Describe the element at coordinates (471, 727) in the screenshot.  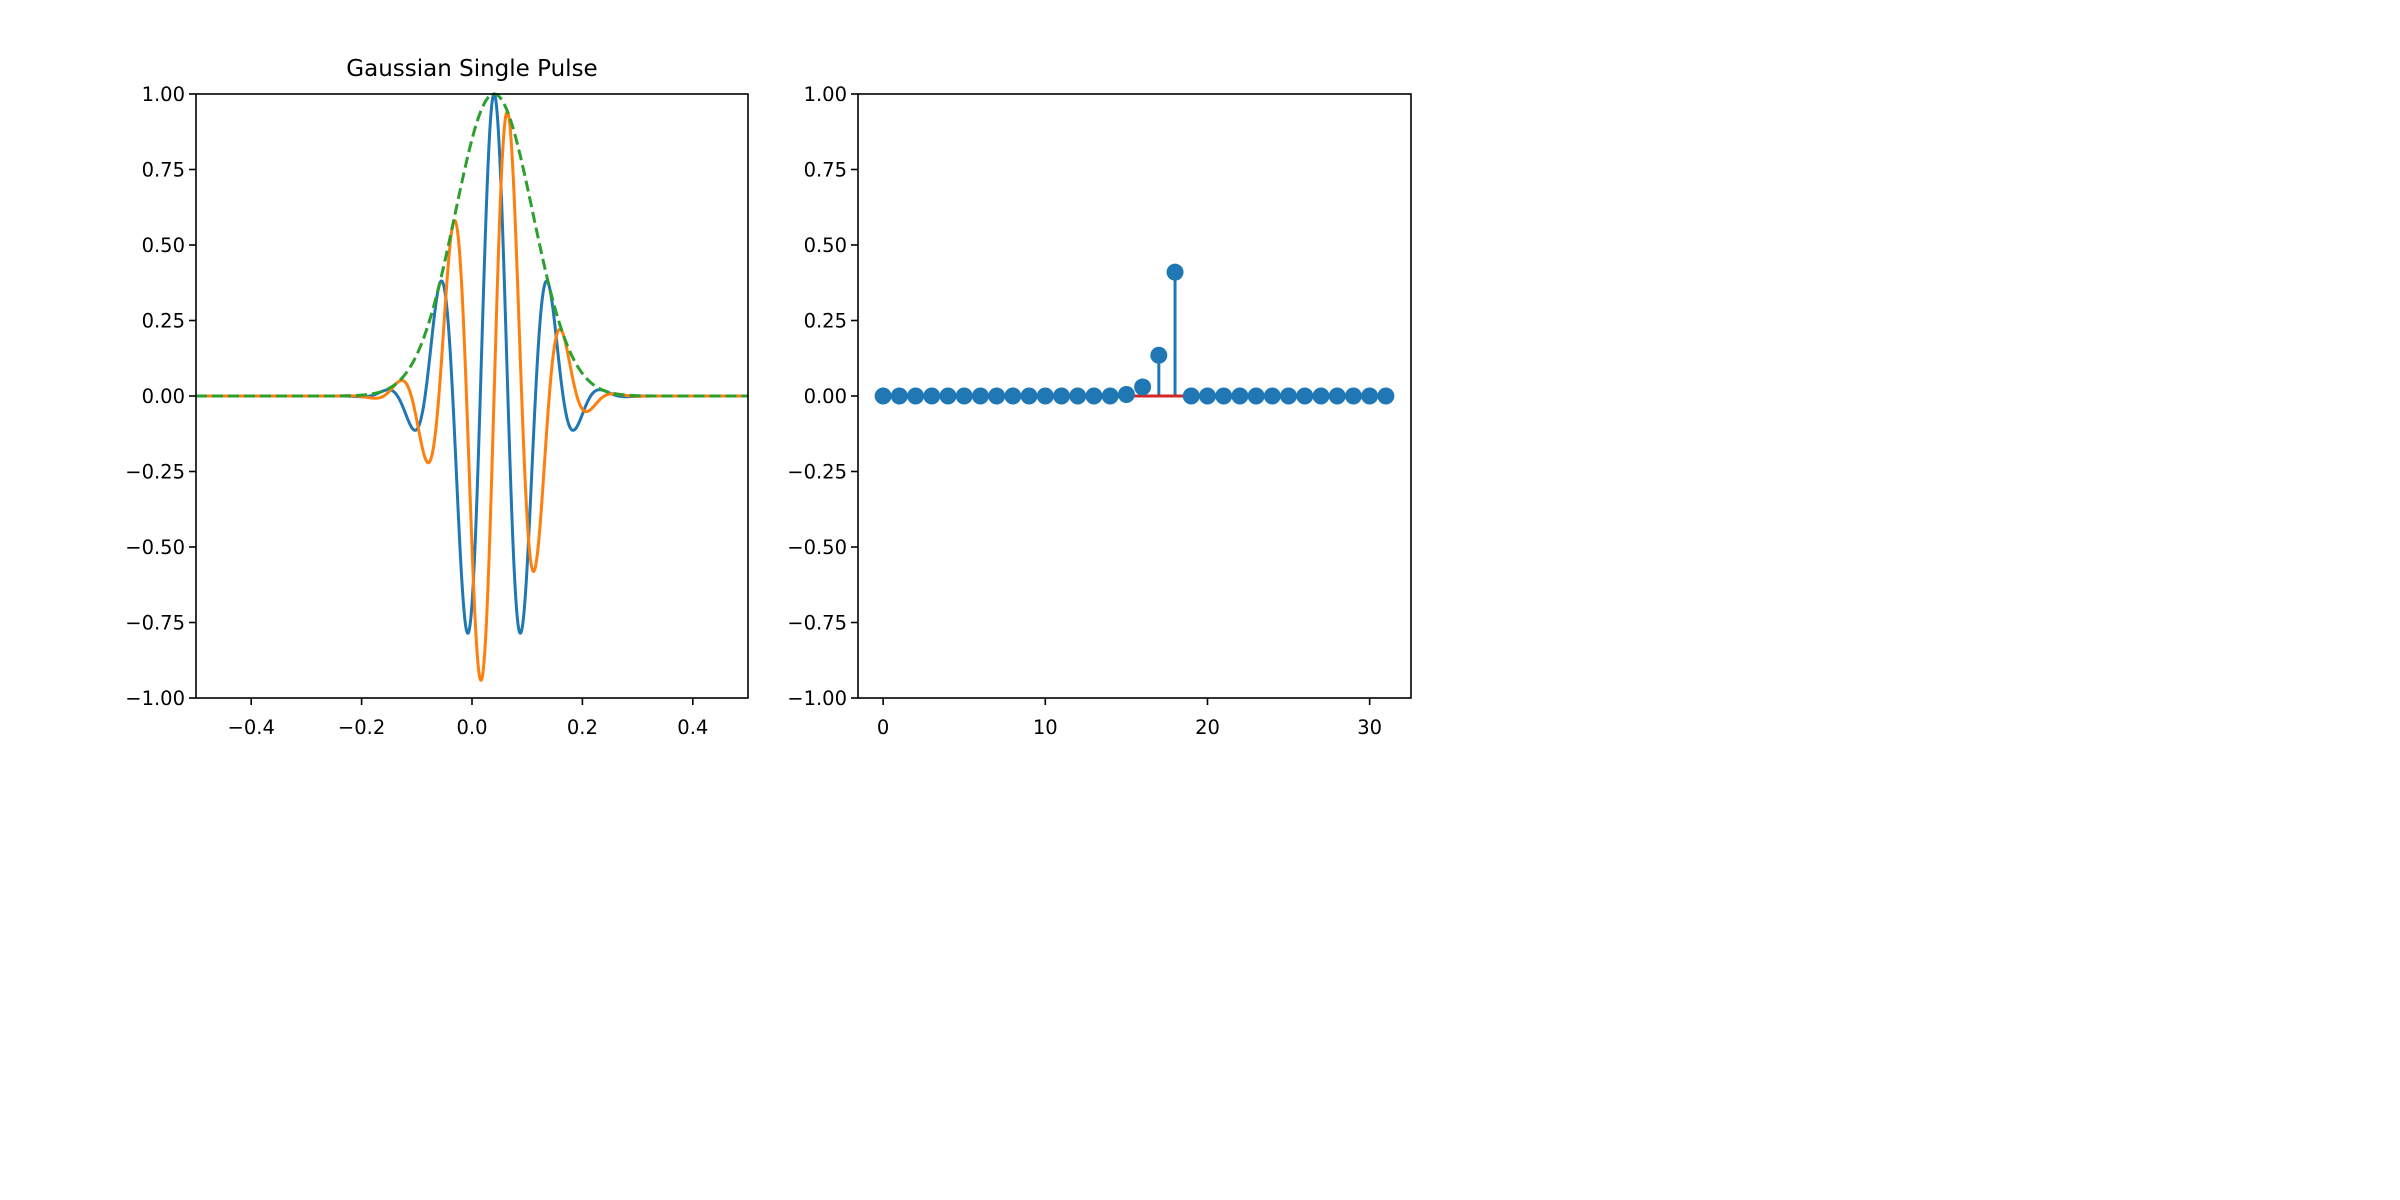
I see `x-tick-label: 0.0` at that location.